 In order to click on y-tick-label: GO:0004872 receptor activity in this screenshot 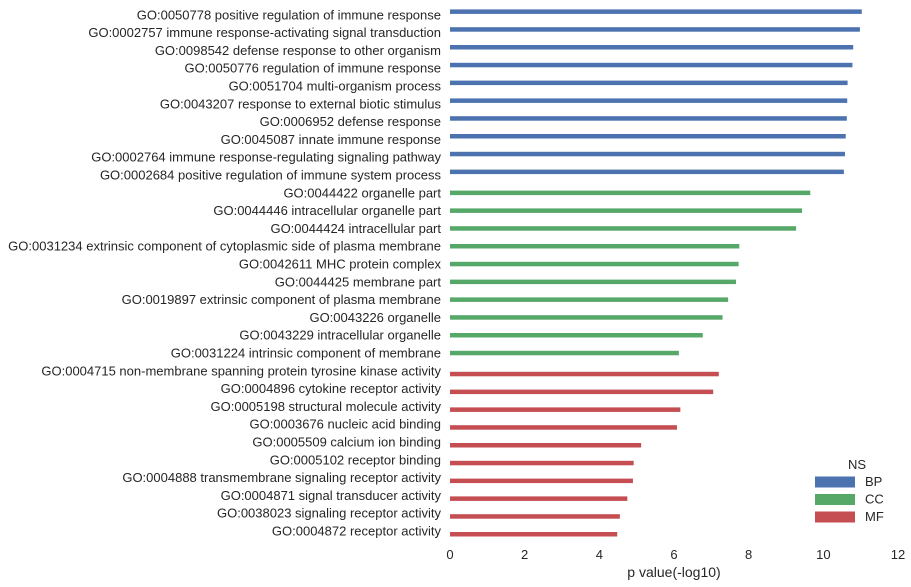, I will do `click(357, 531)`.